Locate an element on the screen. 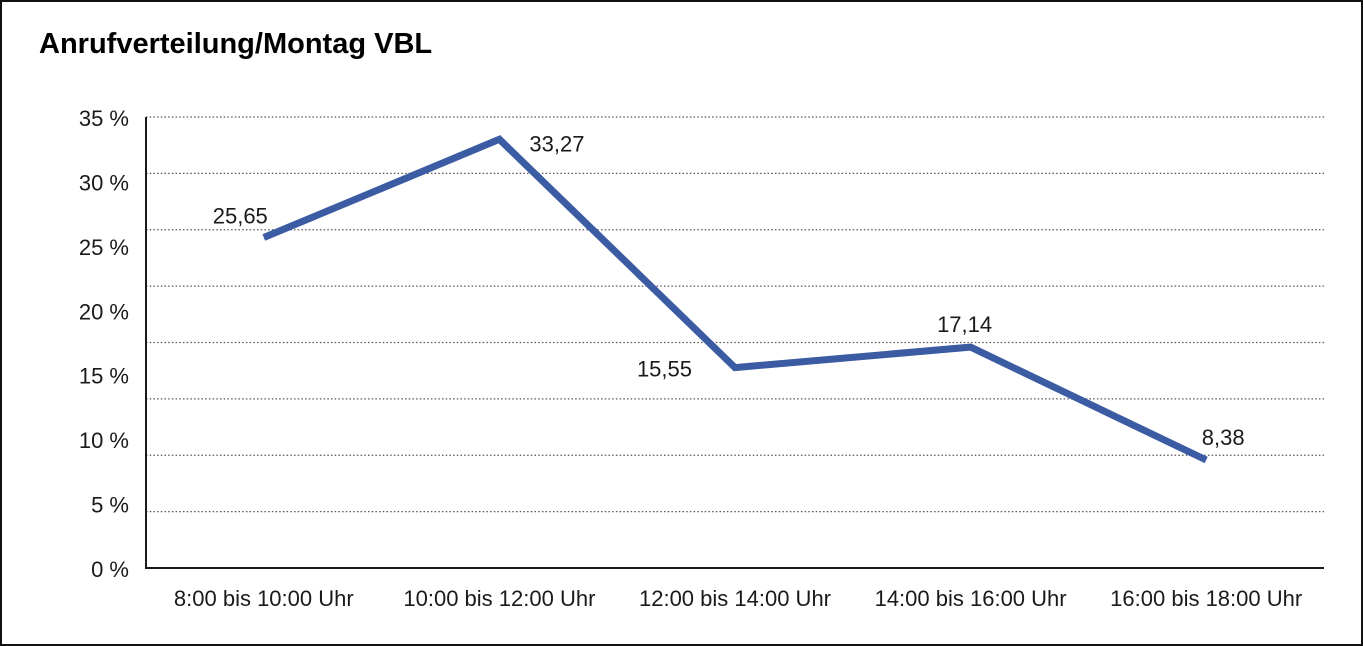 The image size is (1363, 646). y-tick-label: 10 % is located at coordinates (104, 440).